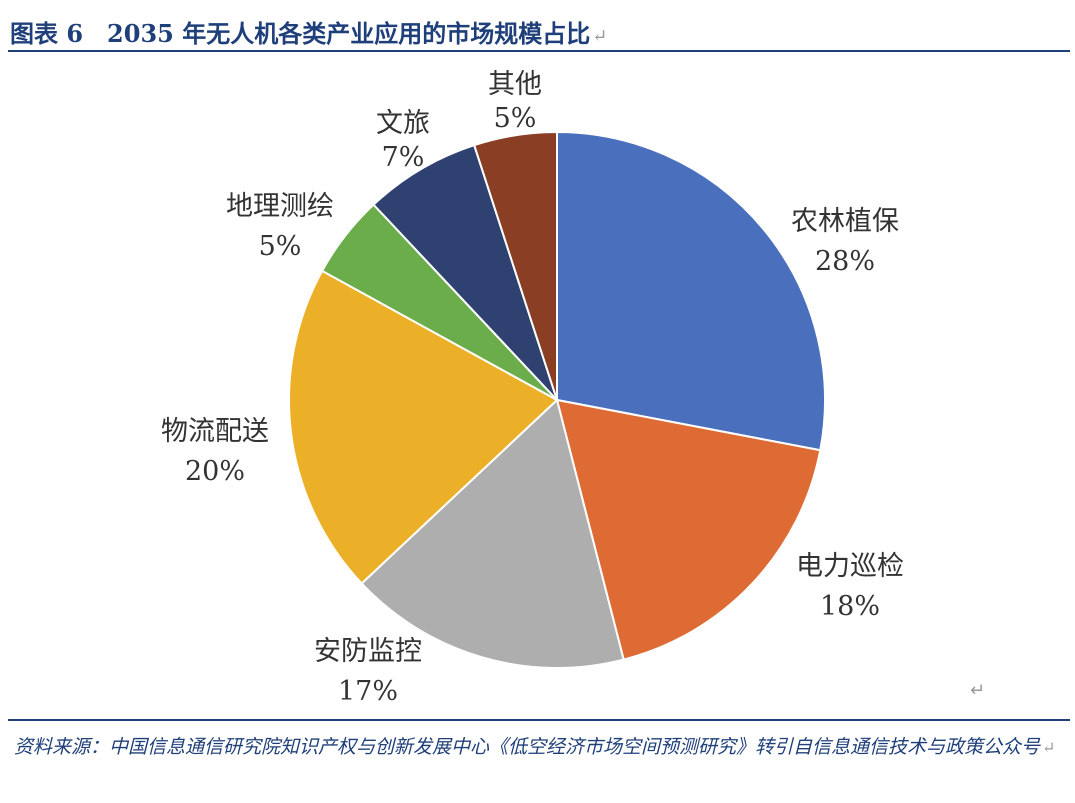 This screenshot has width=1075, height=803. I want to click on slice-name-label: 农林植保, so click(845, 221).